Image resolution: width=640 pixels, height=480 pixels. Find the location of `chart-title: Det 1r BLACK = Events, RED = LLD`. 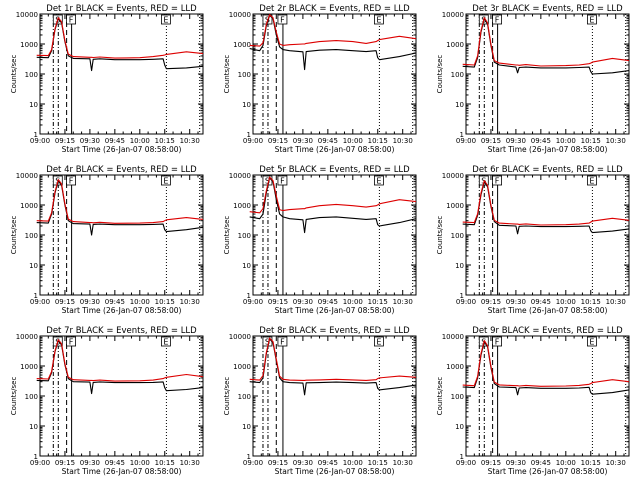

chart-title: Det 1r BLACK = Events, RED = LLD is located at coordinates (121, 9).